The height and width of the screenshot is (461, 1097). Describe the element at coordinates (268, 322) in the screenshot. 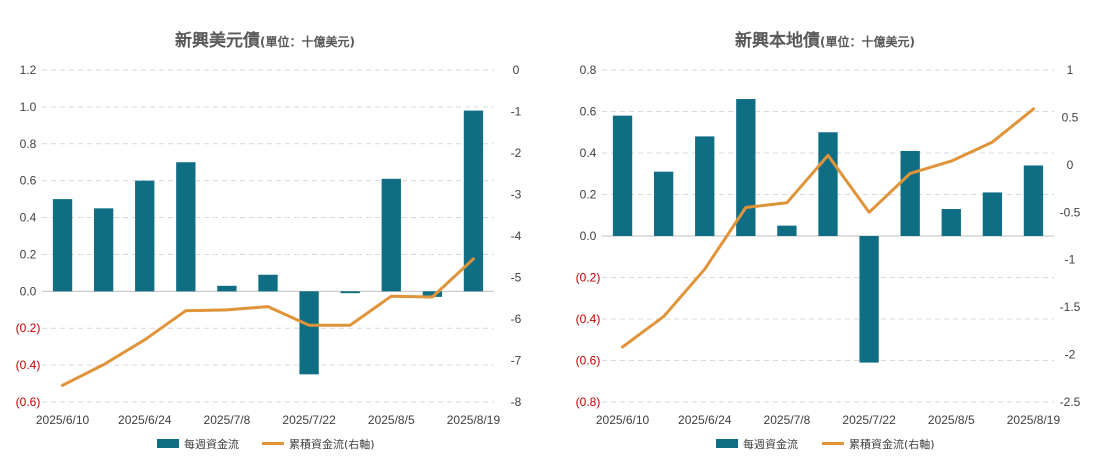

I see `cumulative-line` at that location.